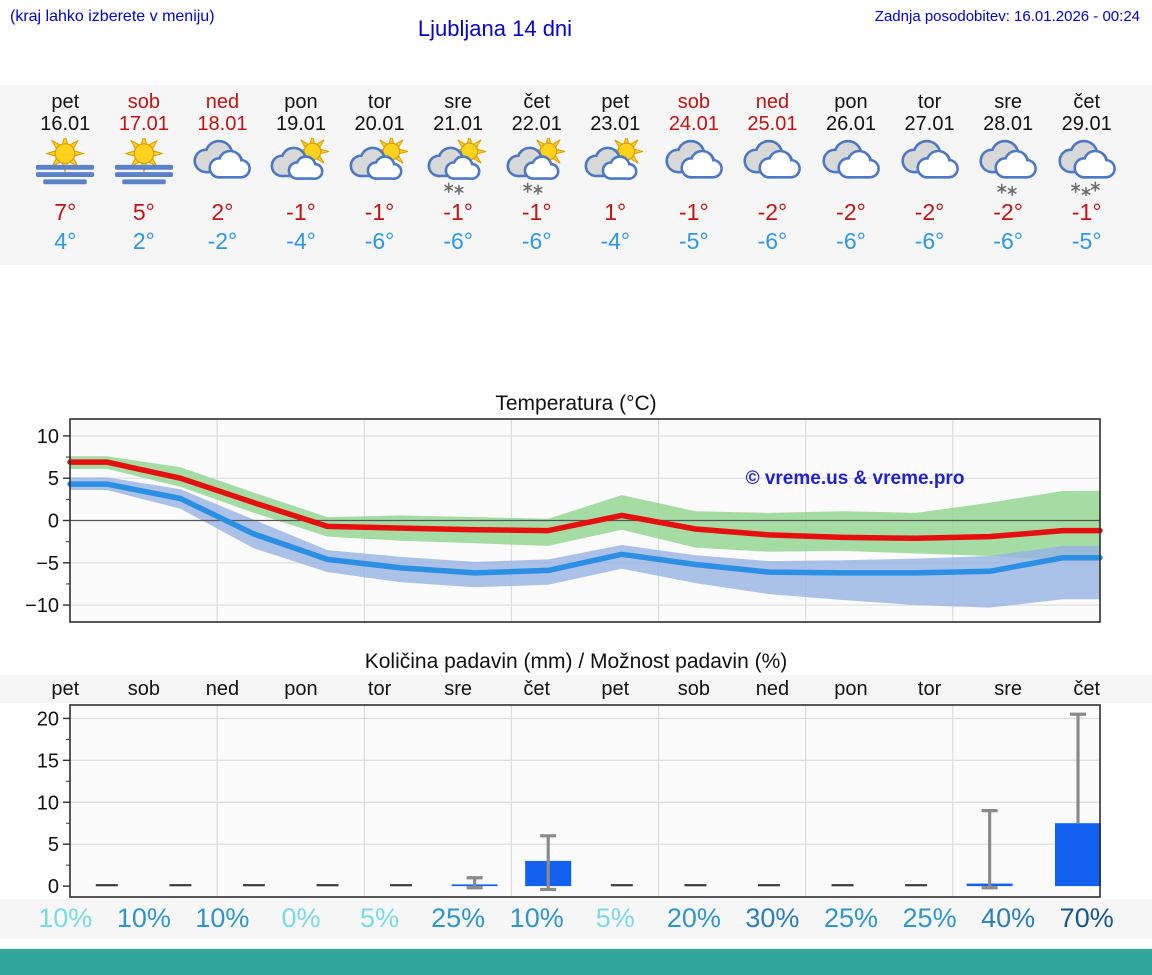 Image resolution: width=1152 pixels, height=975 pixels. Describe the element at coordinates (48, 437) in the screenshot. I see `temp-y-tick: 10` at that location.